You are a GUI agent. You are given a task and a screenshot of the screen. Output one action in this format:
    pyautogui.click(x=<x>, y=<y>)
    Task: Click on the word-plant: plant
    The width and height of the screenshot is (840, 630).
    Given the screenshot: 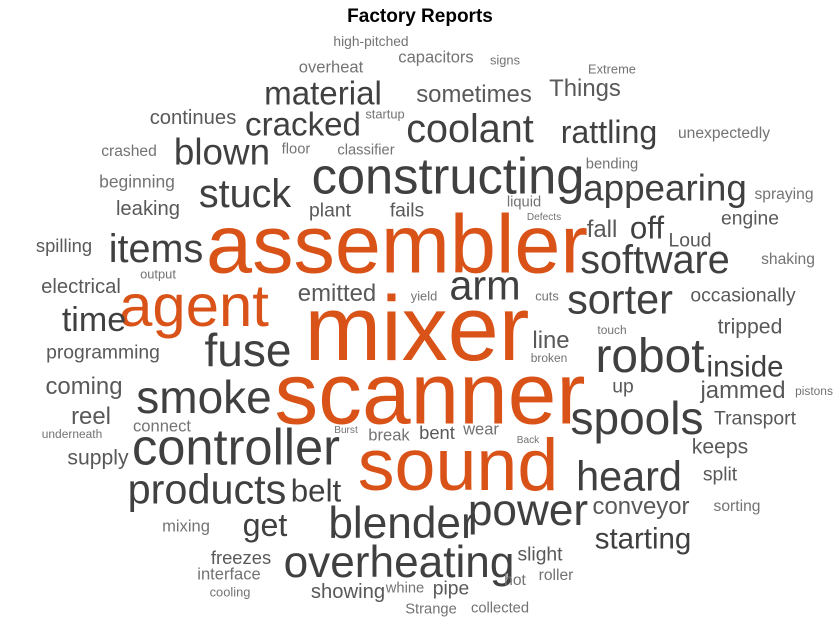 What is the action you would take?
    pyautogui.click(x=330, y=211)
    